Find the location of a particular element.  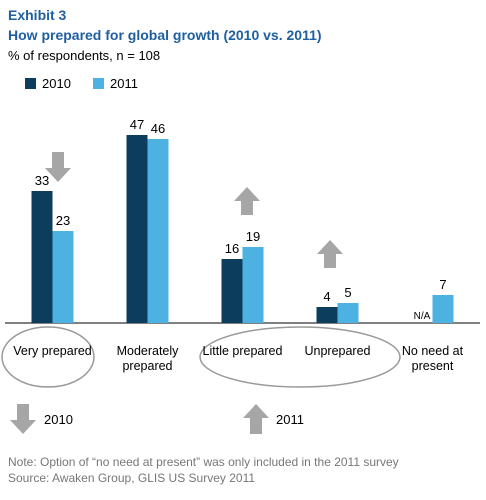

arrow-caption: 2011 is located at coordinates (290, 419).